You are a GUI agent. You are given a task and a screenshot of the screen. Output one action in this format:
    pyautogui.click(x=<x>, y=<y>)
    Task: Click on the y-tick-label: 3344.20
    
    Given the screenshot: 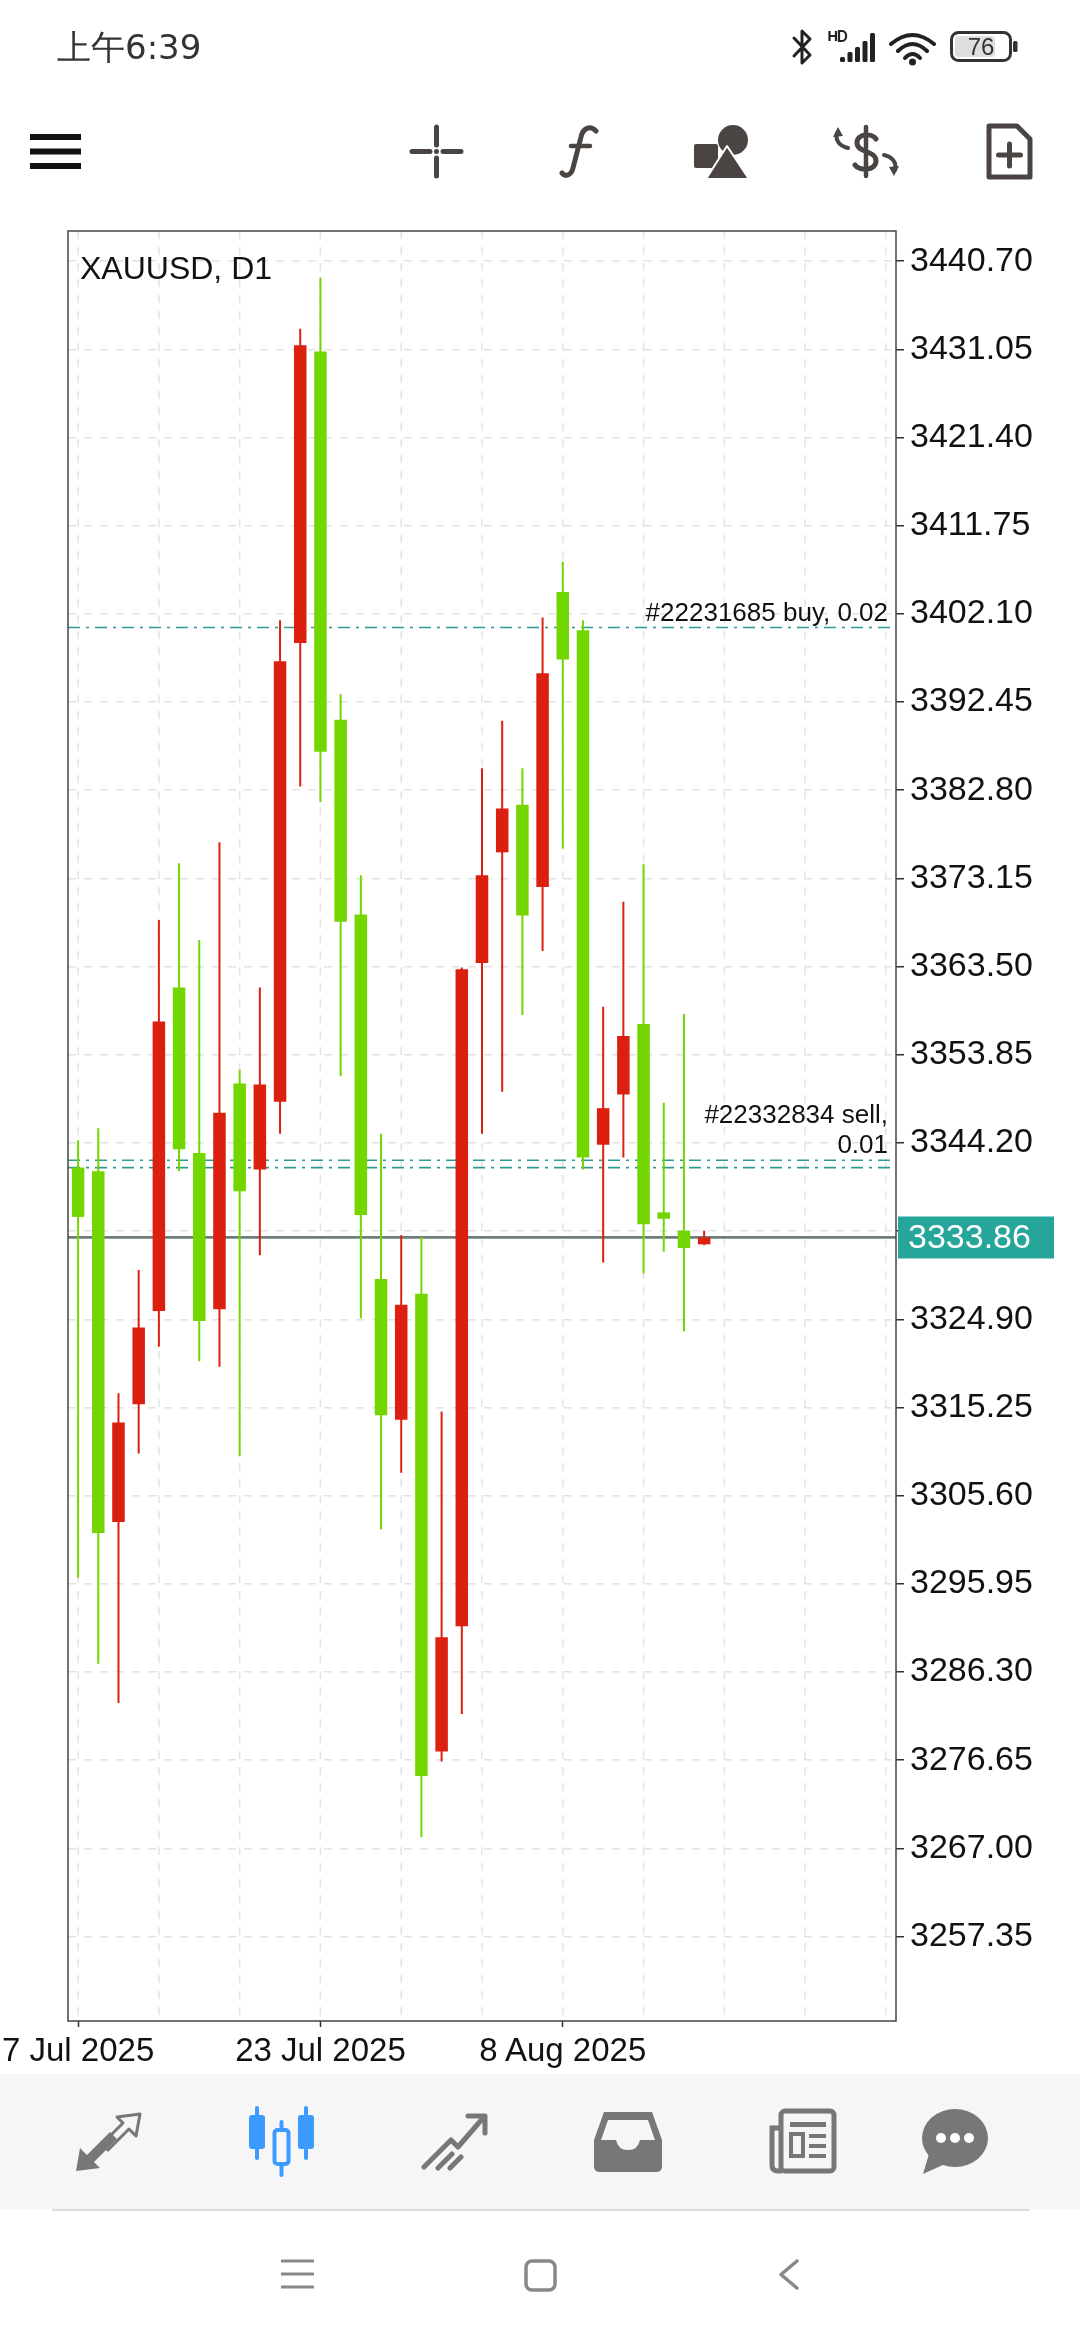 What is the action you would take?
    pyautogui.click(x=971, y=1140)
    